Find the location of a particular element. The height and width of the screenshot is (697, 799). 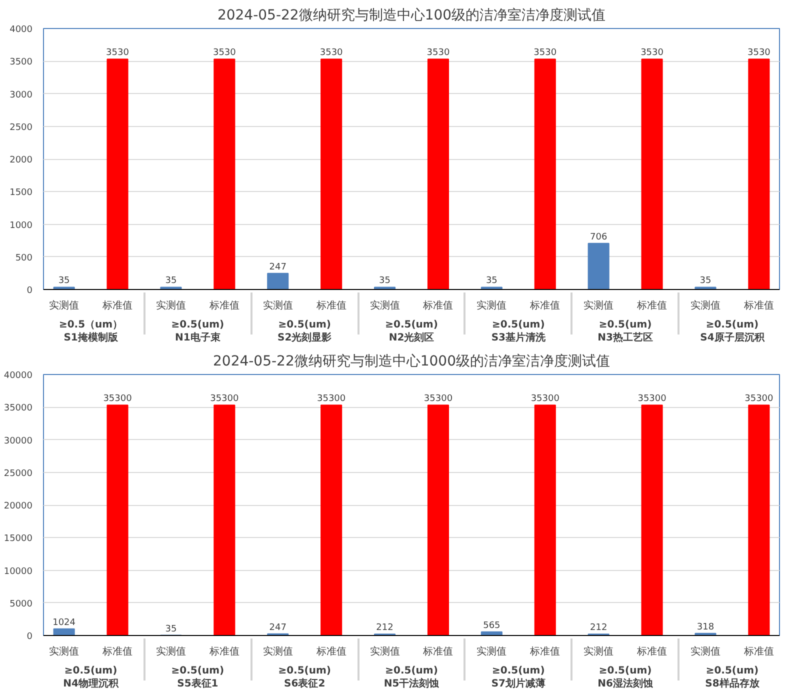

x-tick-label: ≥0.5(um) N3热工艺区 is located at coordinates (625, 332).